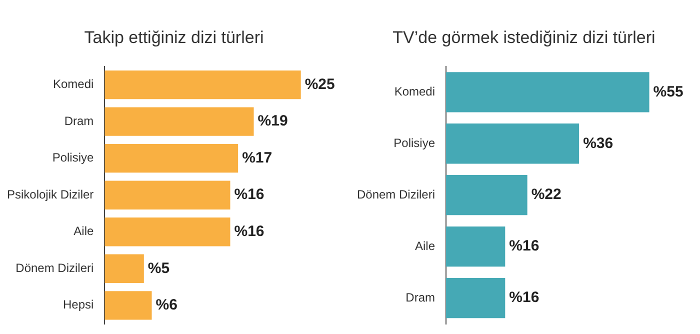 This screenshot has width=700, height=334. Describe the element at coordinates (257, 157) in the screenshot. I see `data-label: %17` at that location.